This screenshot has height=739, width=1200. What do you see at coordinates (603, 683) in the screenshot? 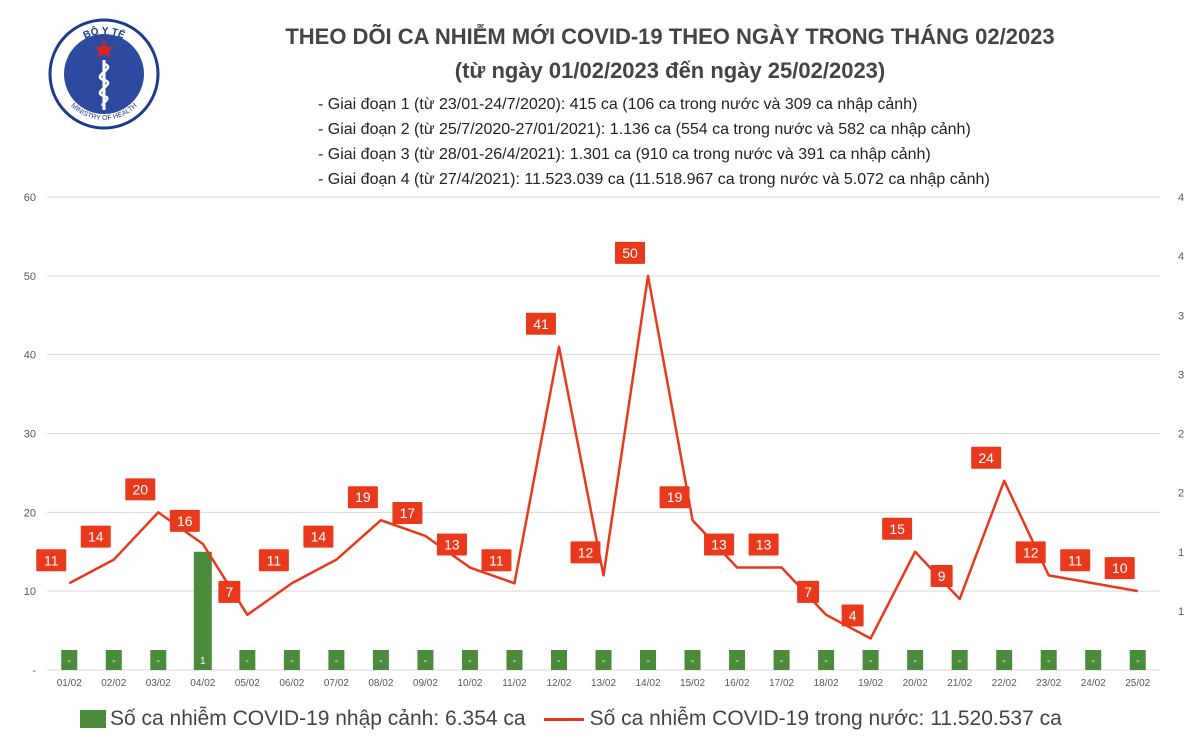
I see `x-tick-label: 13/02` at bounding box center [603, 683].